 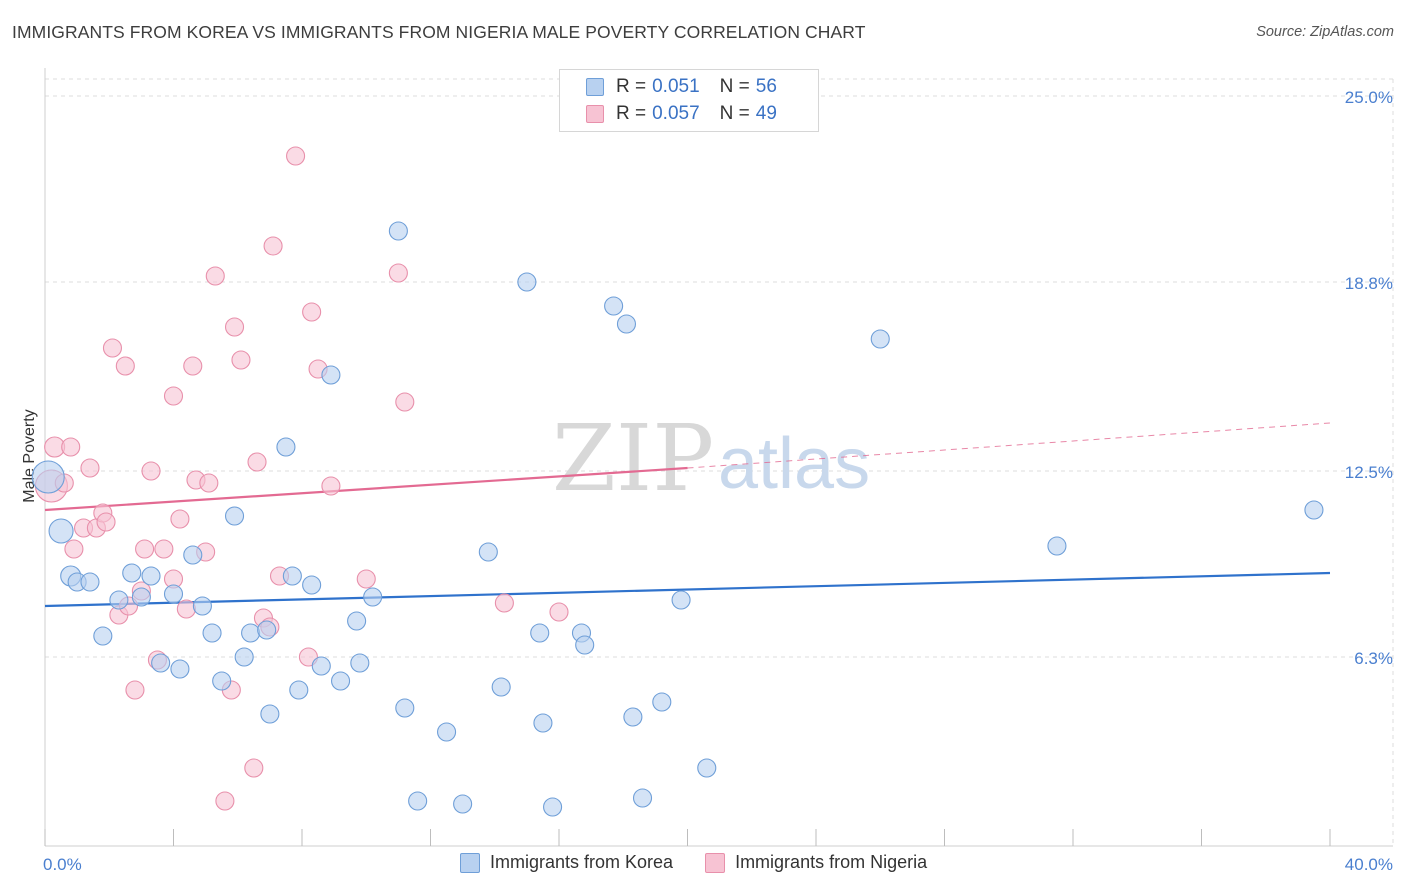 I want to click on watermark-zip: ZIP, so click(x=633, y=458).